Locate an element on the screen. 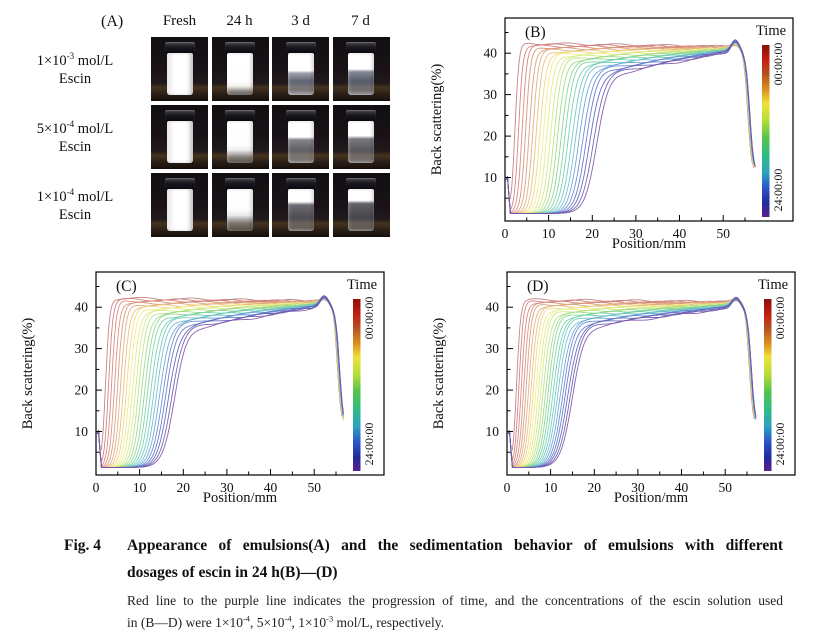  substance-text: Escin is located at coordinates (75, 79).